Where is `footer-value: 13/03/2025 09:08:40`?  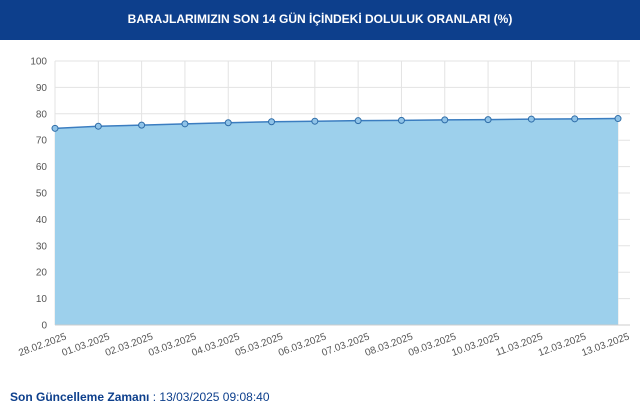 footer-value: 13/03/2025 09:08:40 is located at coordinates (214, 397).